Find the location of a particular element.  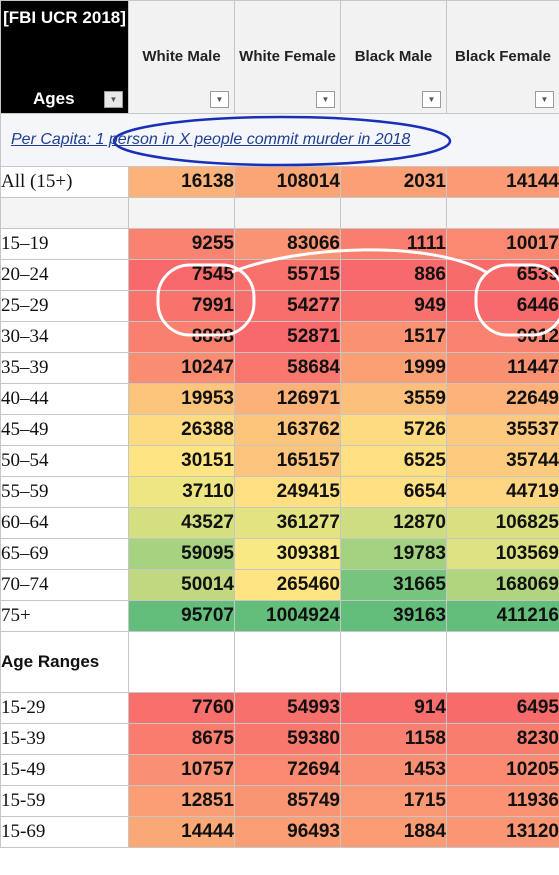

value-cell: 8675 is located at coordinates (181, 739).